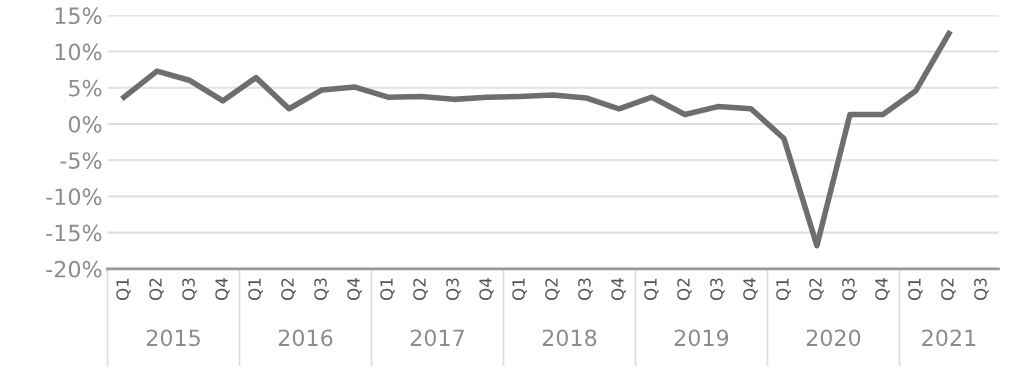  What do you see at coordinates (81, 160) in the screenshot?
I see `y-tick-label: -5%` at bounding box center [81, 160].